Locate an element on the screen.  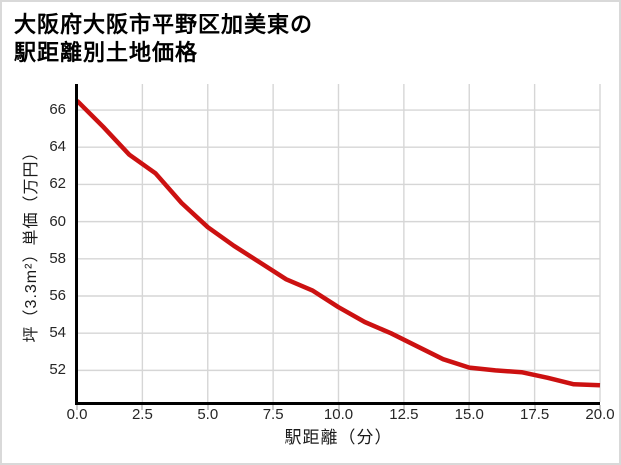
y-tick-label: 58 is located at coordinates (57, 258).